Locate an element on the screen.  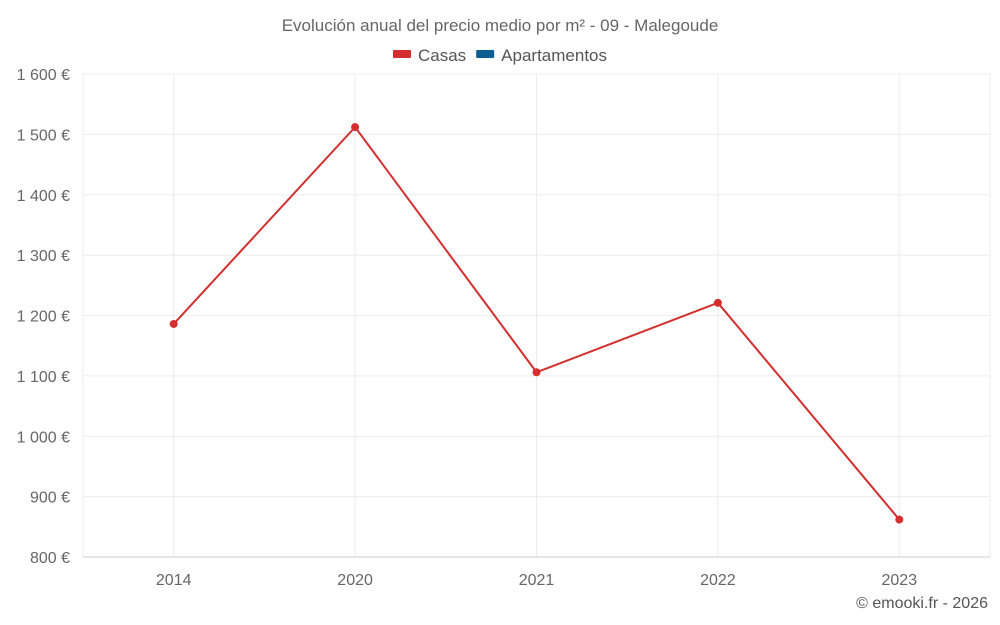
y-tick-label: 1 400 € is located at coordinates (43, 196).